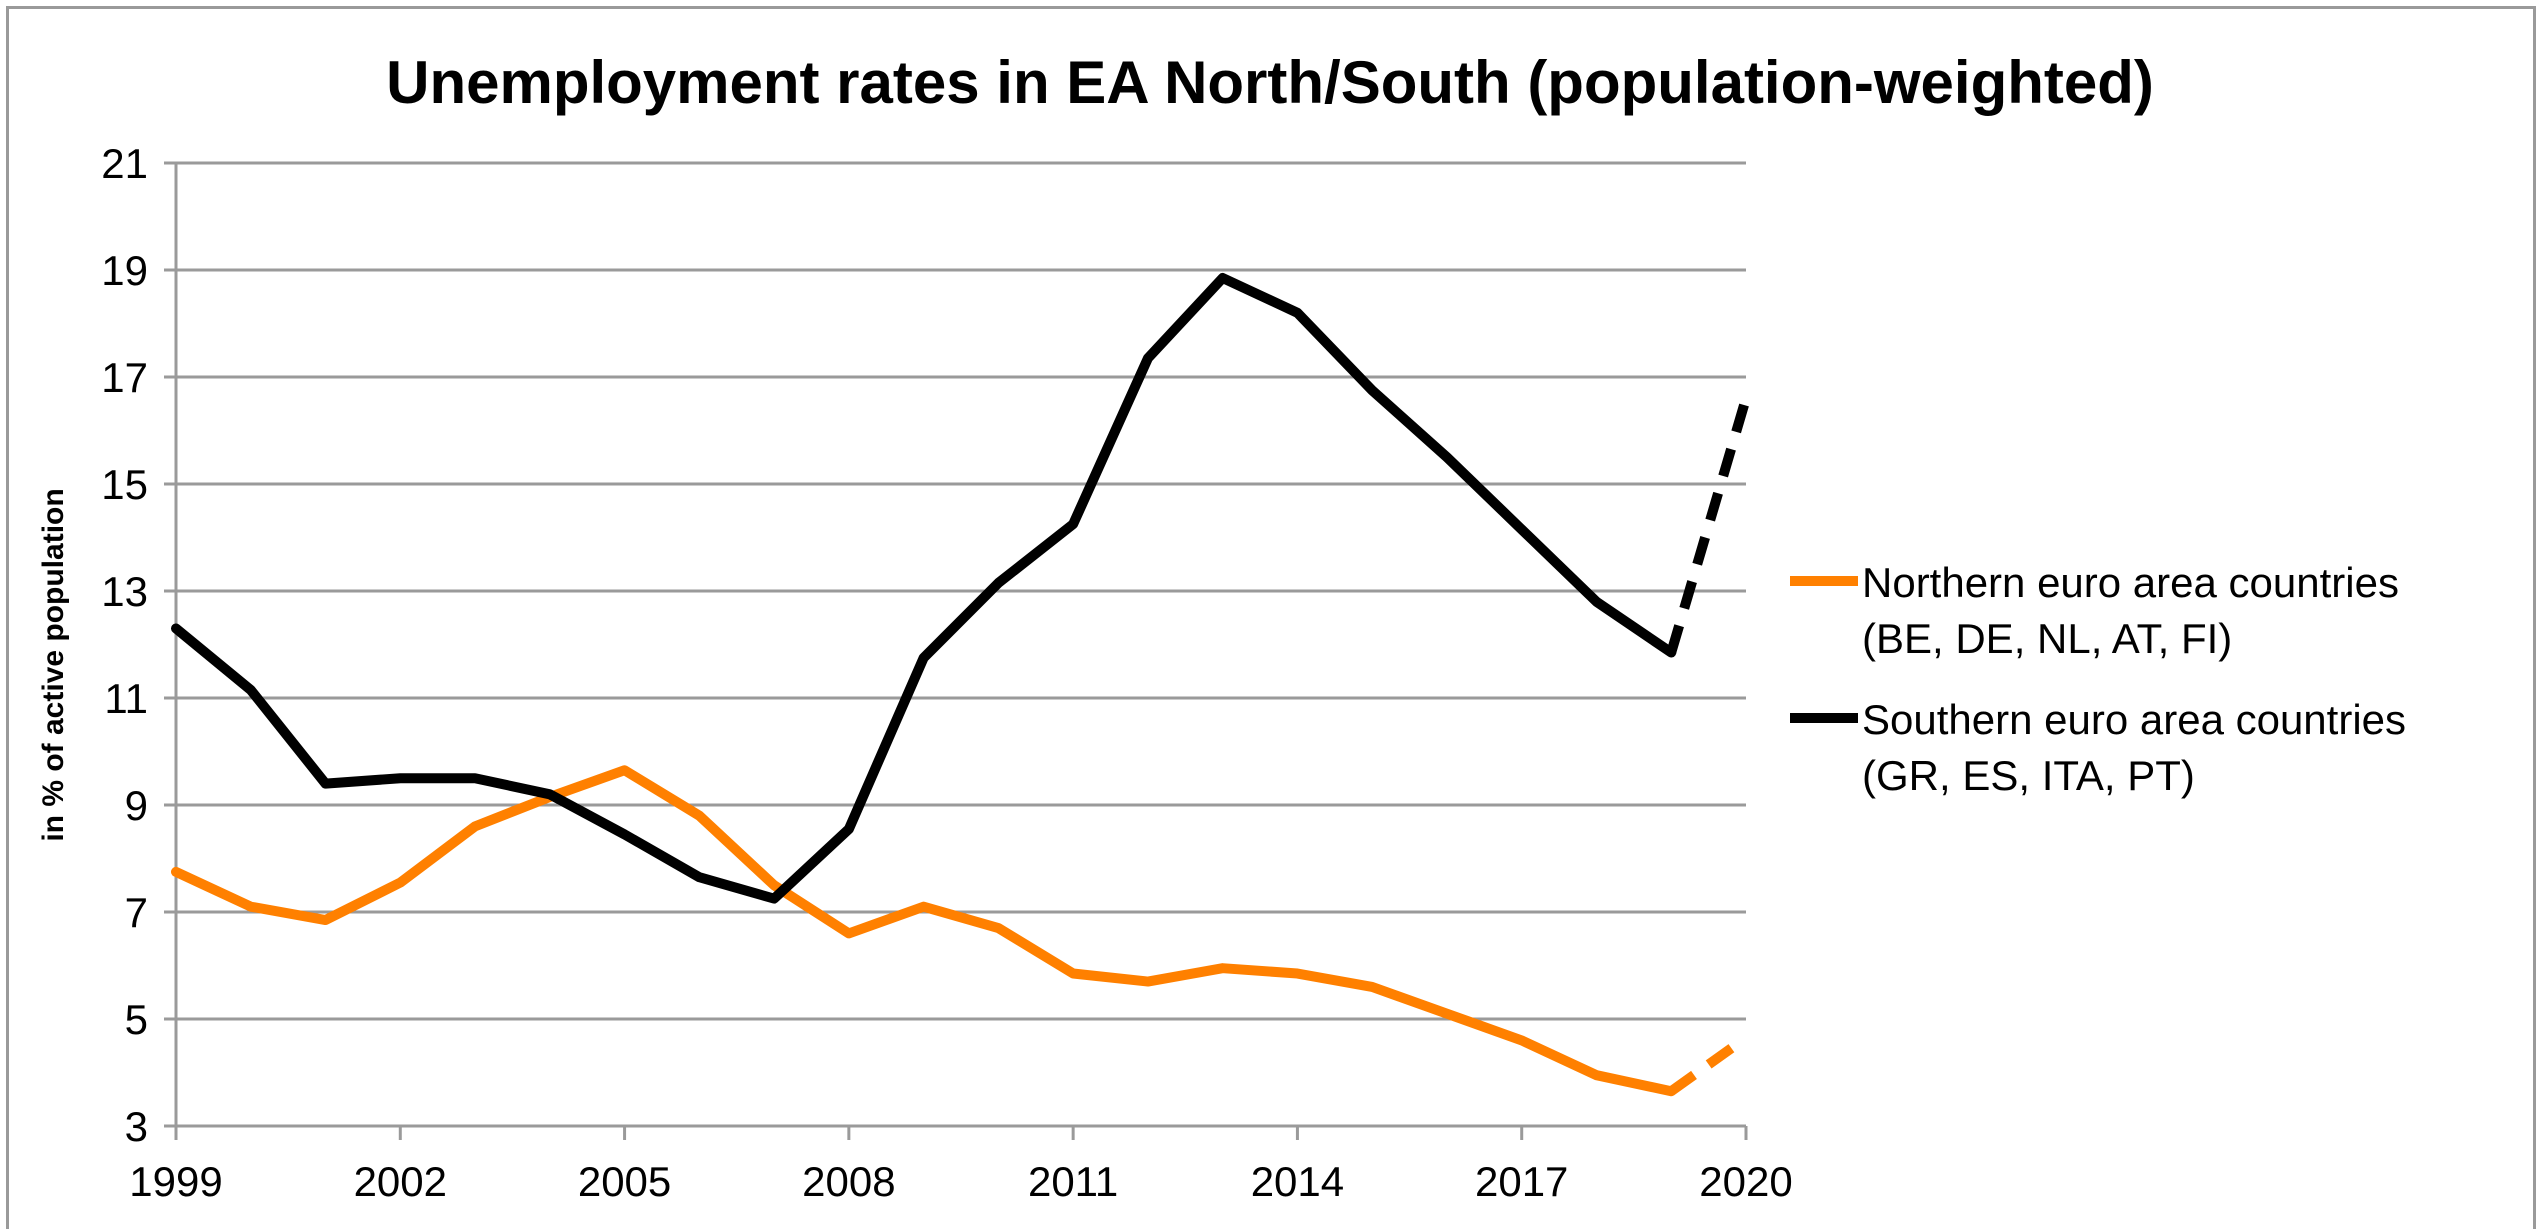  What do you see at coordinates (136, 1019) in the screenshot?
I see `y-tick-label: 5` at bounding box center [136, 1019].